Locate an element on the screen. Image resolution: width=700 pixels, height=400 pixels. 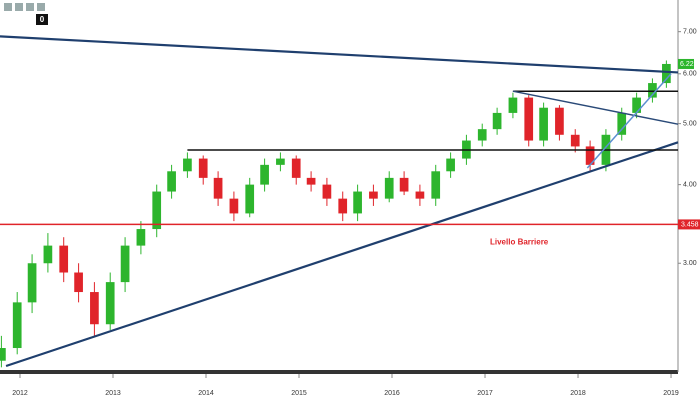
y-tick-label: 6.00 is located at coordinates (690, 74).